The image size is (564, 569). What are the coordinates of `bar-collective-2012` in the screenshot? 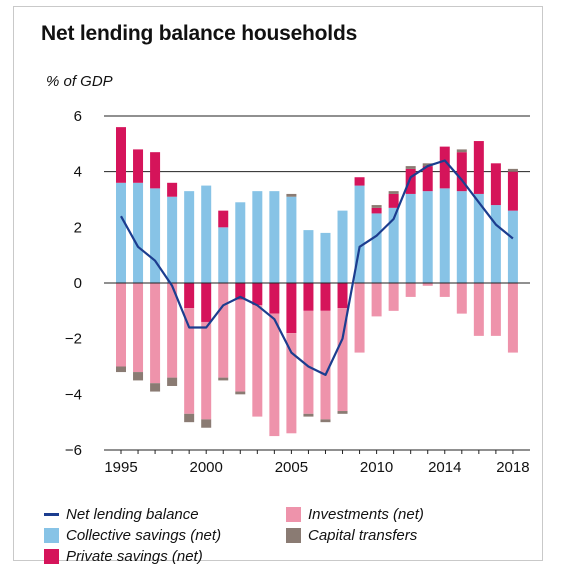 It's located at (410, 238).